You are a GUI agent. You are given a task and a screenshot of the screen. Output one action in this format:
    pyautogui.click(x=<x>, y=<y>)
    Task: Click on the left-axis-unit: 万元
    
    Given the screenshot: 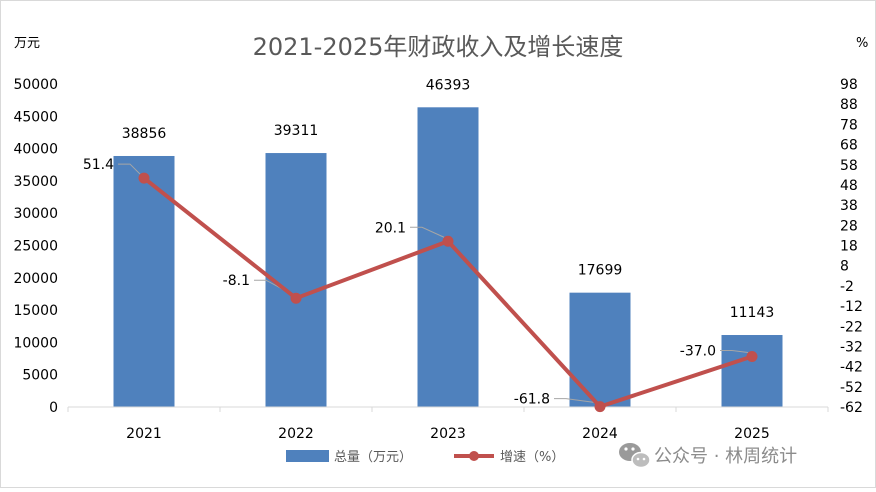 What is the action you would take?
    pyautogui.click(x=27, y=43)
    